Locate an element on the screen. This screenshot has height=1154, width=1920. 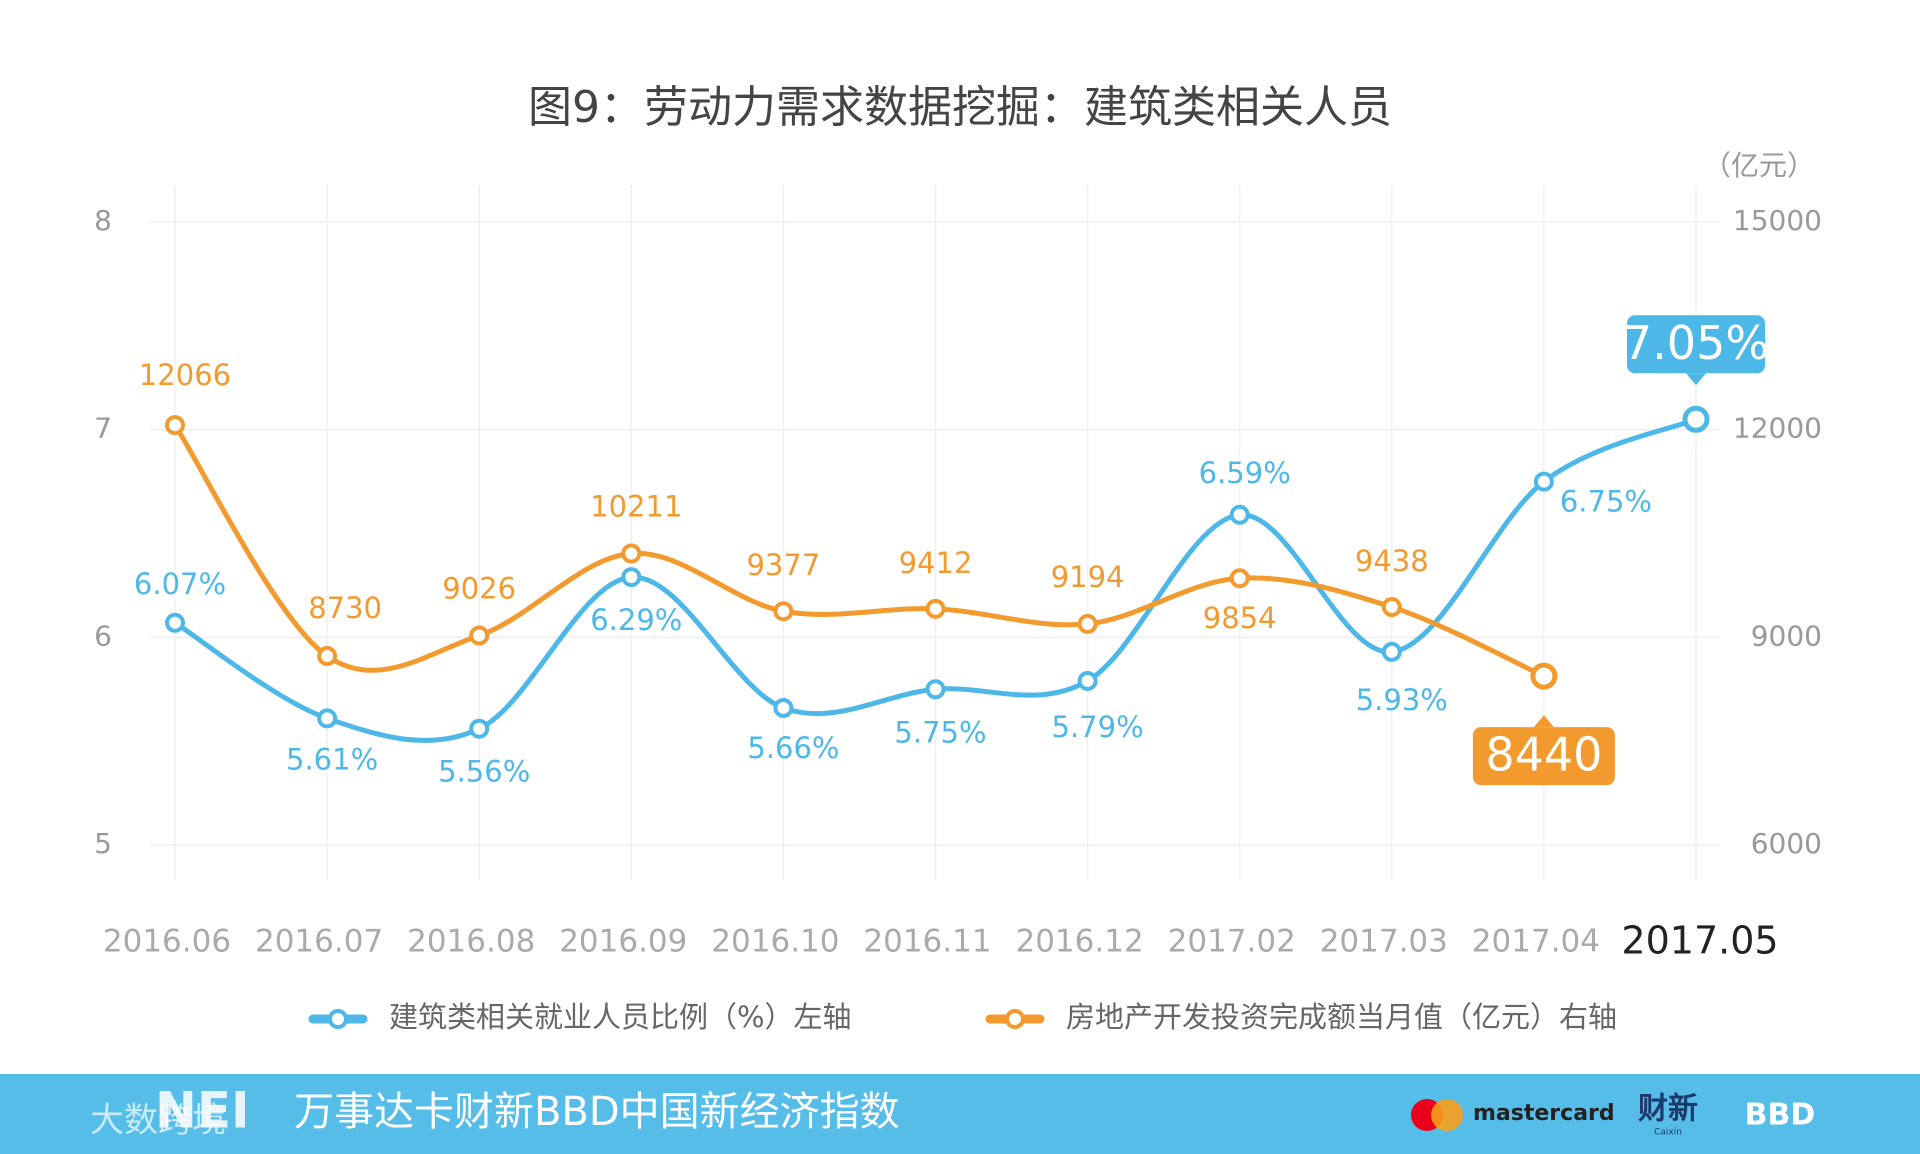
watermark: 大数跨境 is located at coordinates (158, 1121).